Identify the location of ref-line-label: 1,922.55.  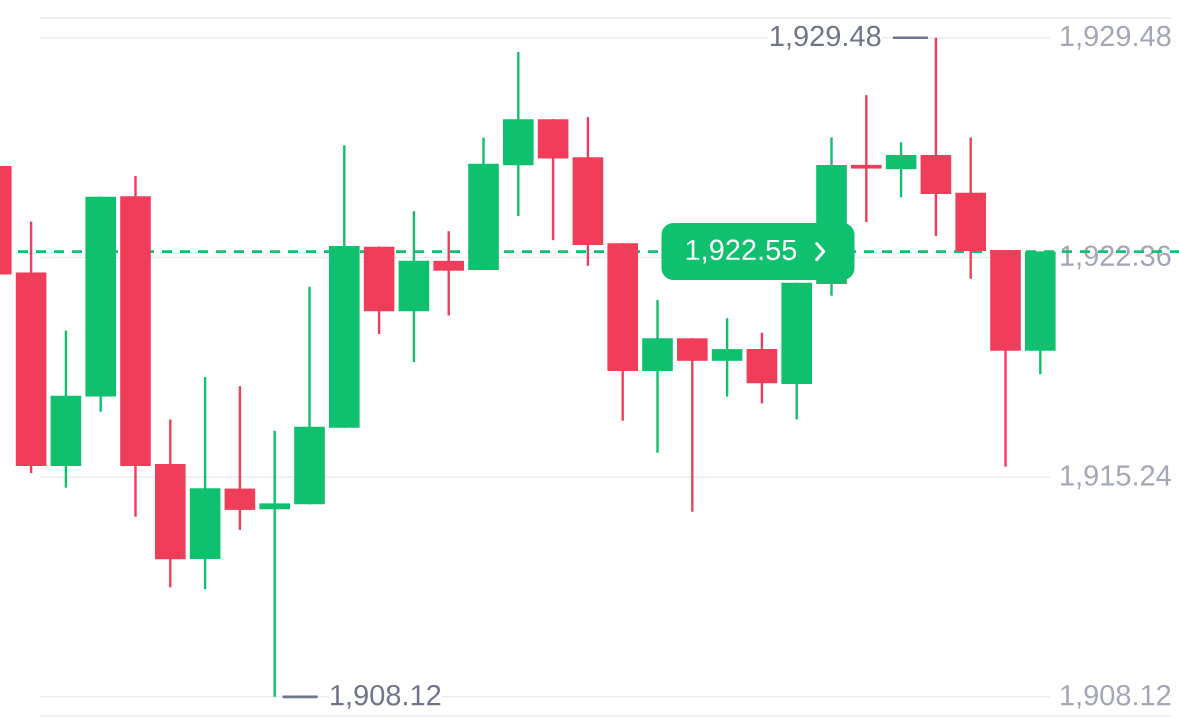
(741, 251).